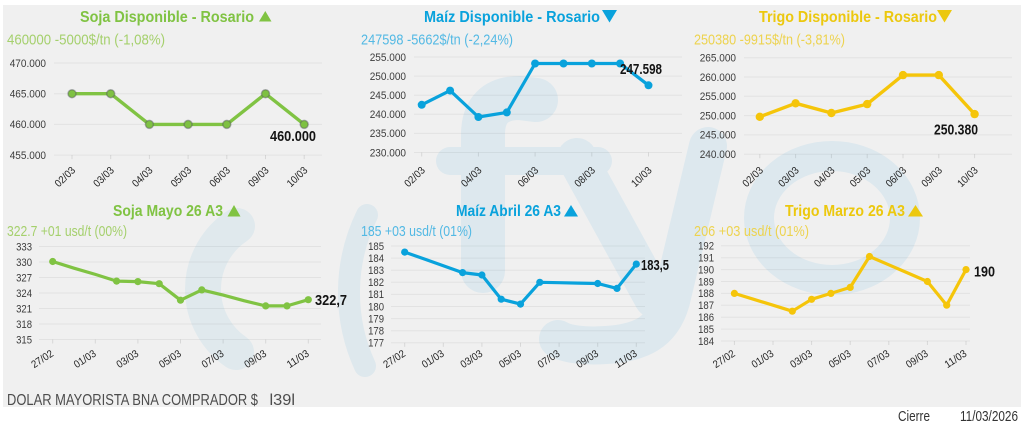 Image resolution: width=1024 pixels, height=424 pixels. Describe the element at coordinates (848, 17) in the screenshot. I see `svg-text: Trigo Disponible - Rosario` at that location.